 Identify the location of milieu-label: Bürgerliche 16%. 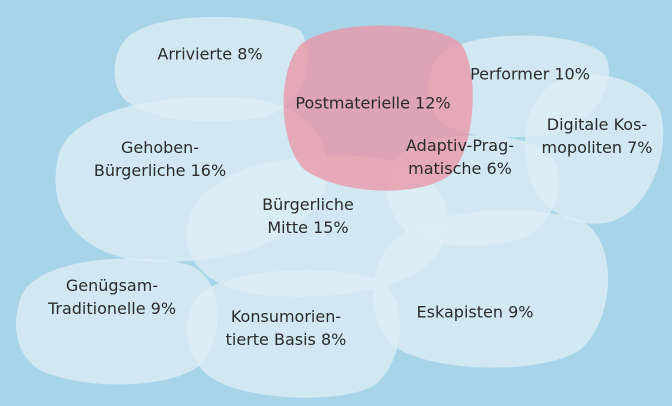
(160, 170).